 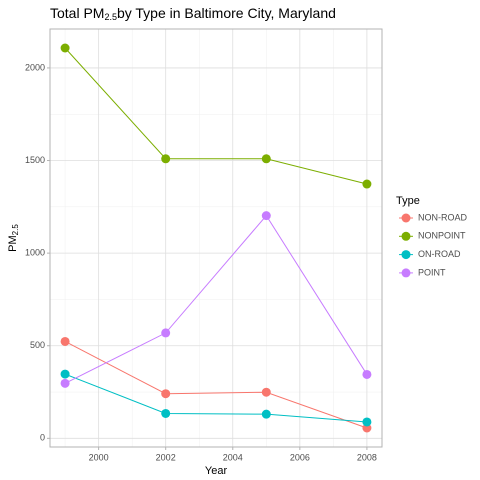 What do you see at coordinates (166, 457) in the screenshot?
I see `x-tick-label: 2002` at bounding box center [166, 457].